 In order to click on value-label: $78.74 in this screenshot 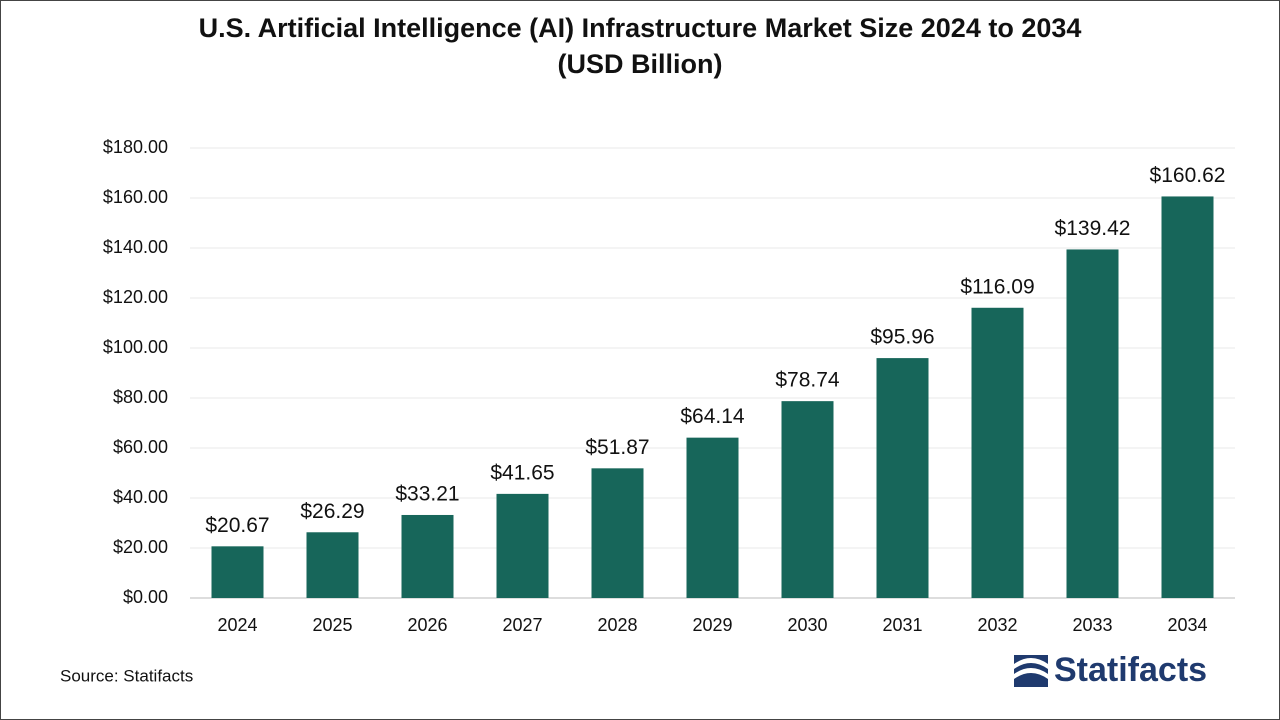, I will do `click(807, 380)`.